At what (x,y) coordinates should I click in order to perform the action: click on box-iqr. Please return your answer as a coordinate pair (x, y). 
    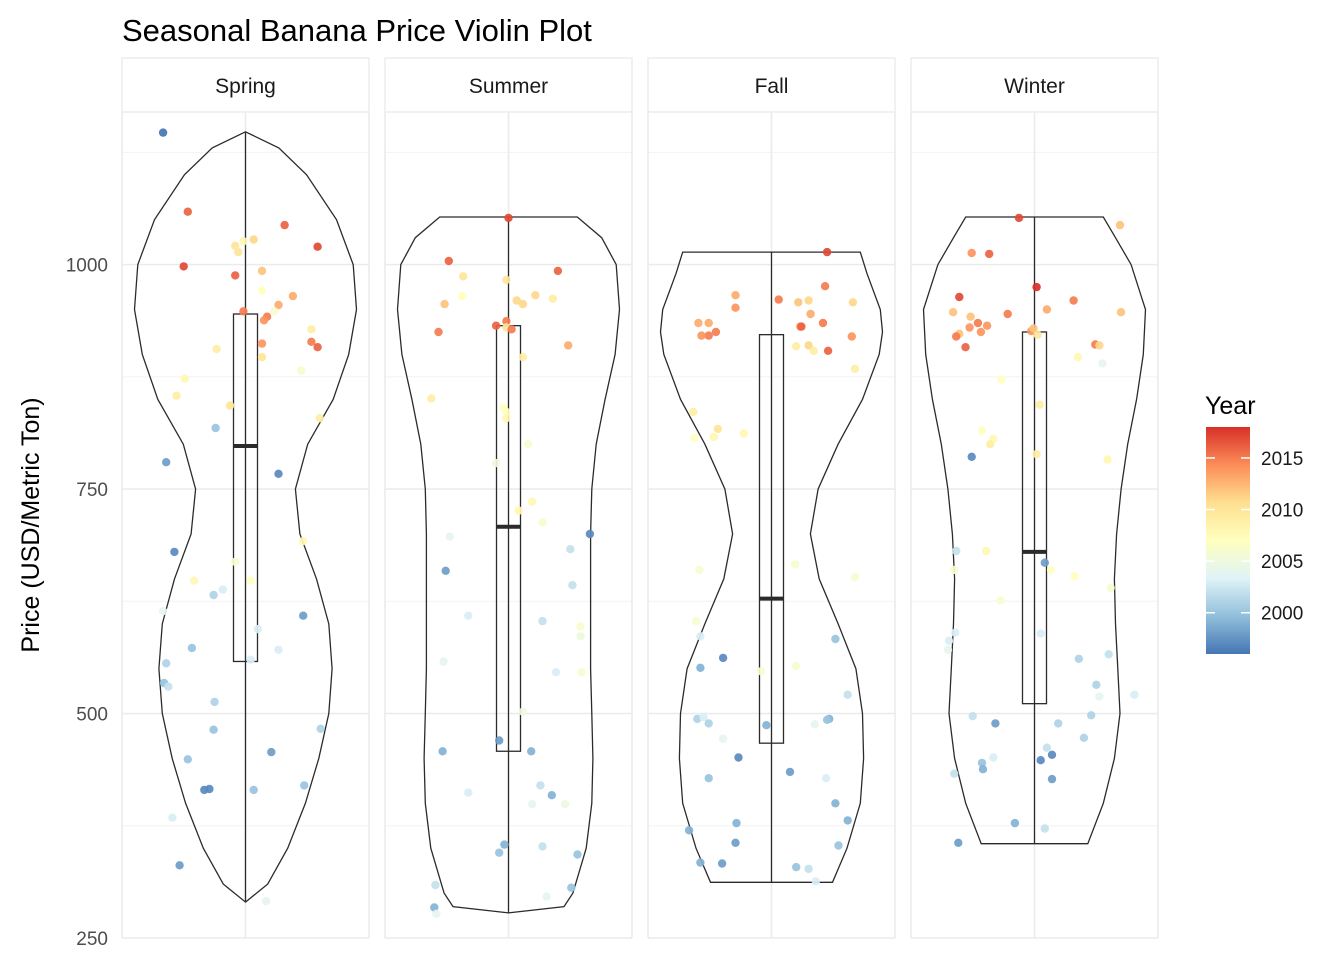
    Looking at the image, I should click on (771, 539).